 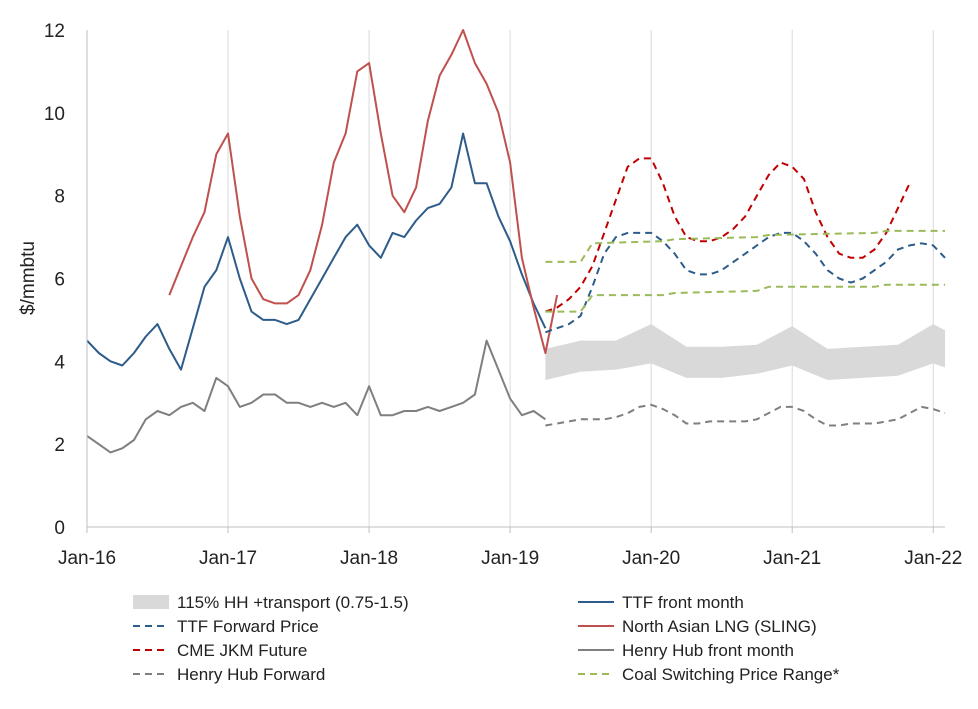 I want to click on y-tick-label-10: 10, so click(x=54, y=114).